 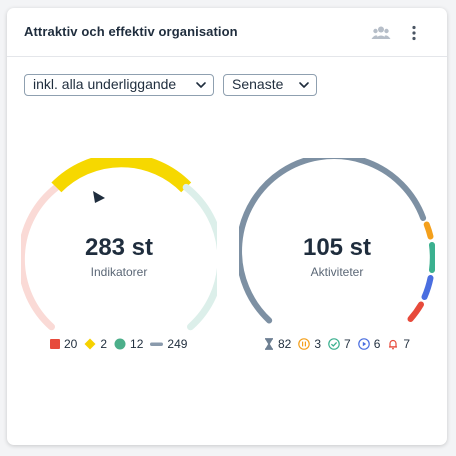 I want to click on grey-dash-icon, so click(x=157, y=344).